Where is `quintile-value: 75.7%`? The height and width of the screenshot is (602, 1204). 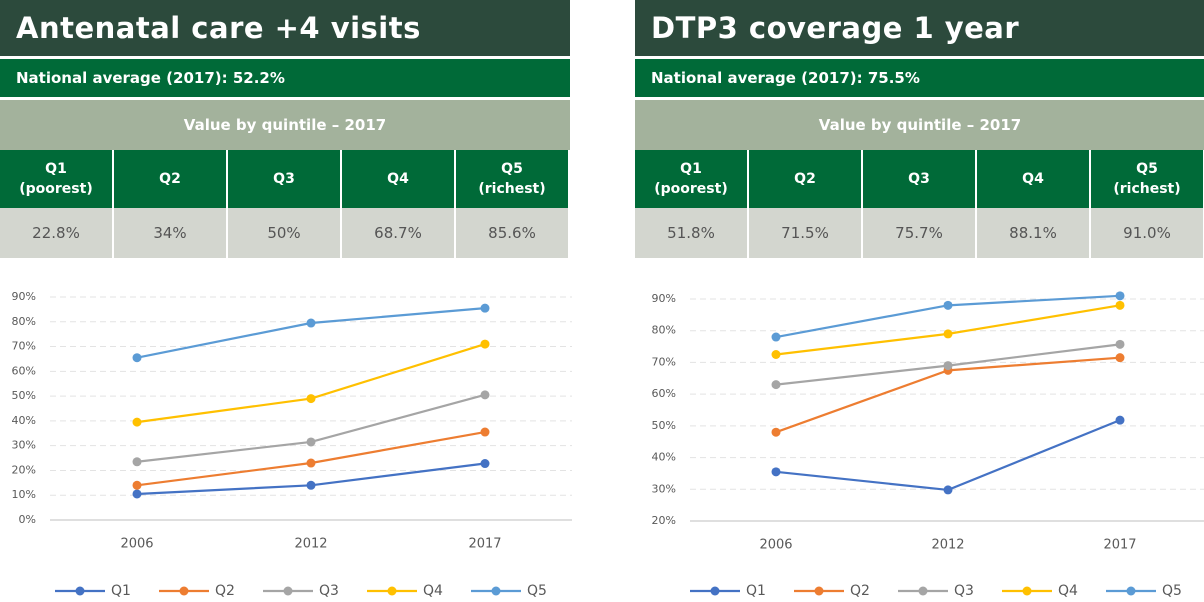 quintile-value: 75.7% is located at coordinates (920, 233).